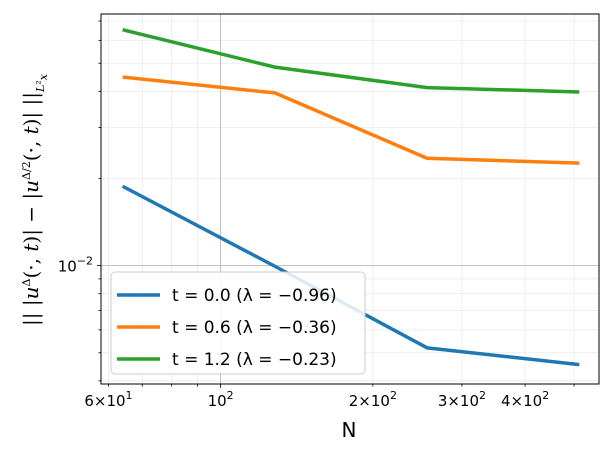 Image resolution: width=610 pixels, height=452 pixels. Describe the element at coordinates (462, 399) in the screenshot. I see `x-tick-label: 3×102` at that location.